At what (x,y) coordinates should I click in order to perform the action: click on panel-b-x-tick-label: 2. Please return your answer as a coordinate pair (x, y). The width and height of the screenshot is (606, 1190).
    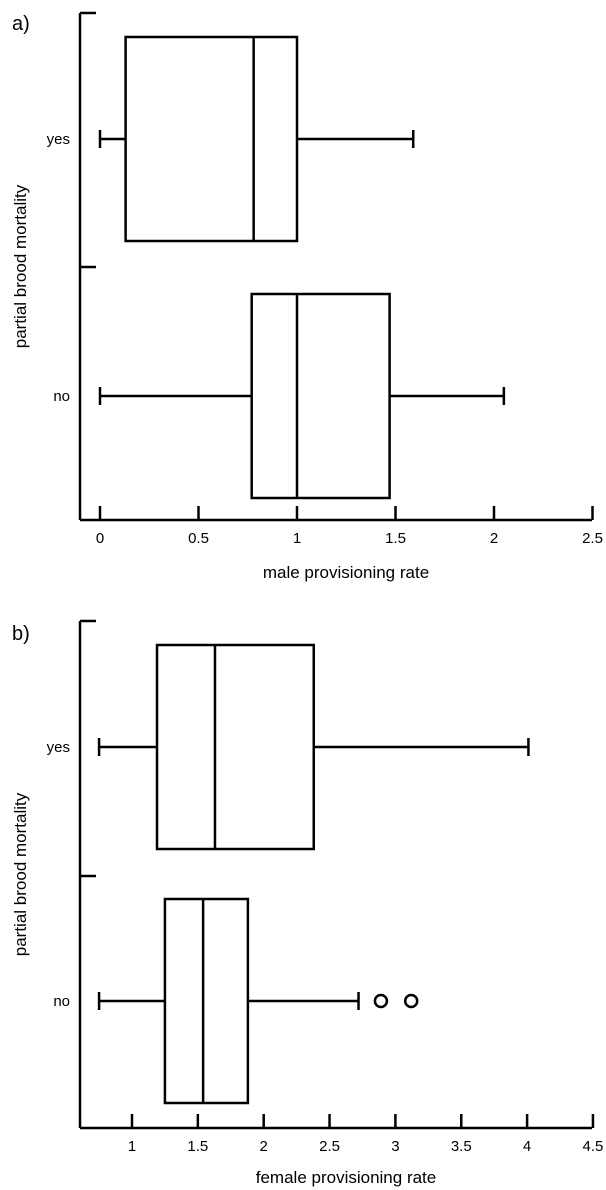
    Looking at the image, I should click on (264, 1146).